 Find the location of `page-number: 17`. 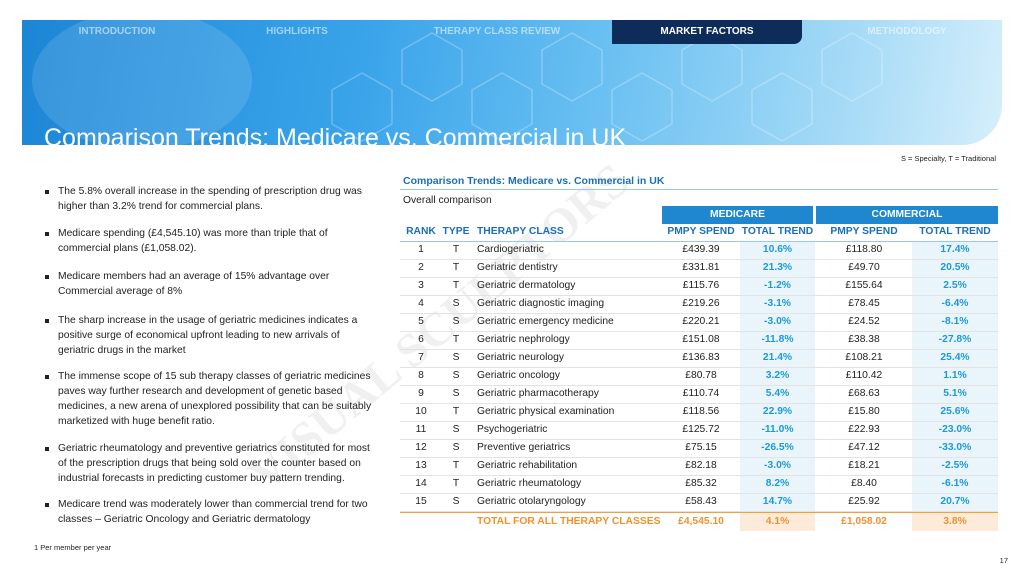

page-number: 17 is located at coordinates (1003, 560).